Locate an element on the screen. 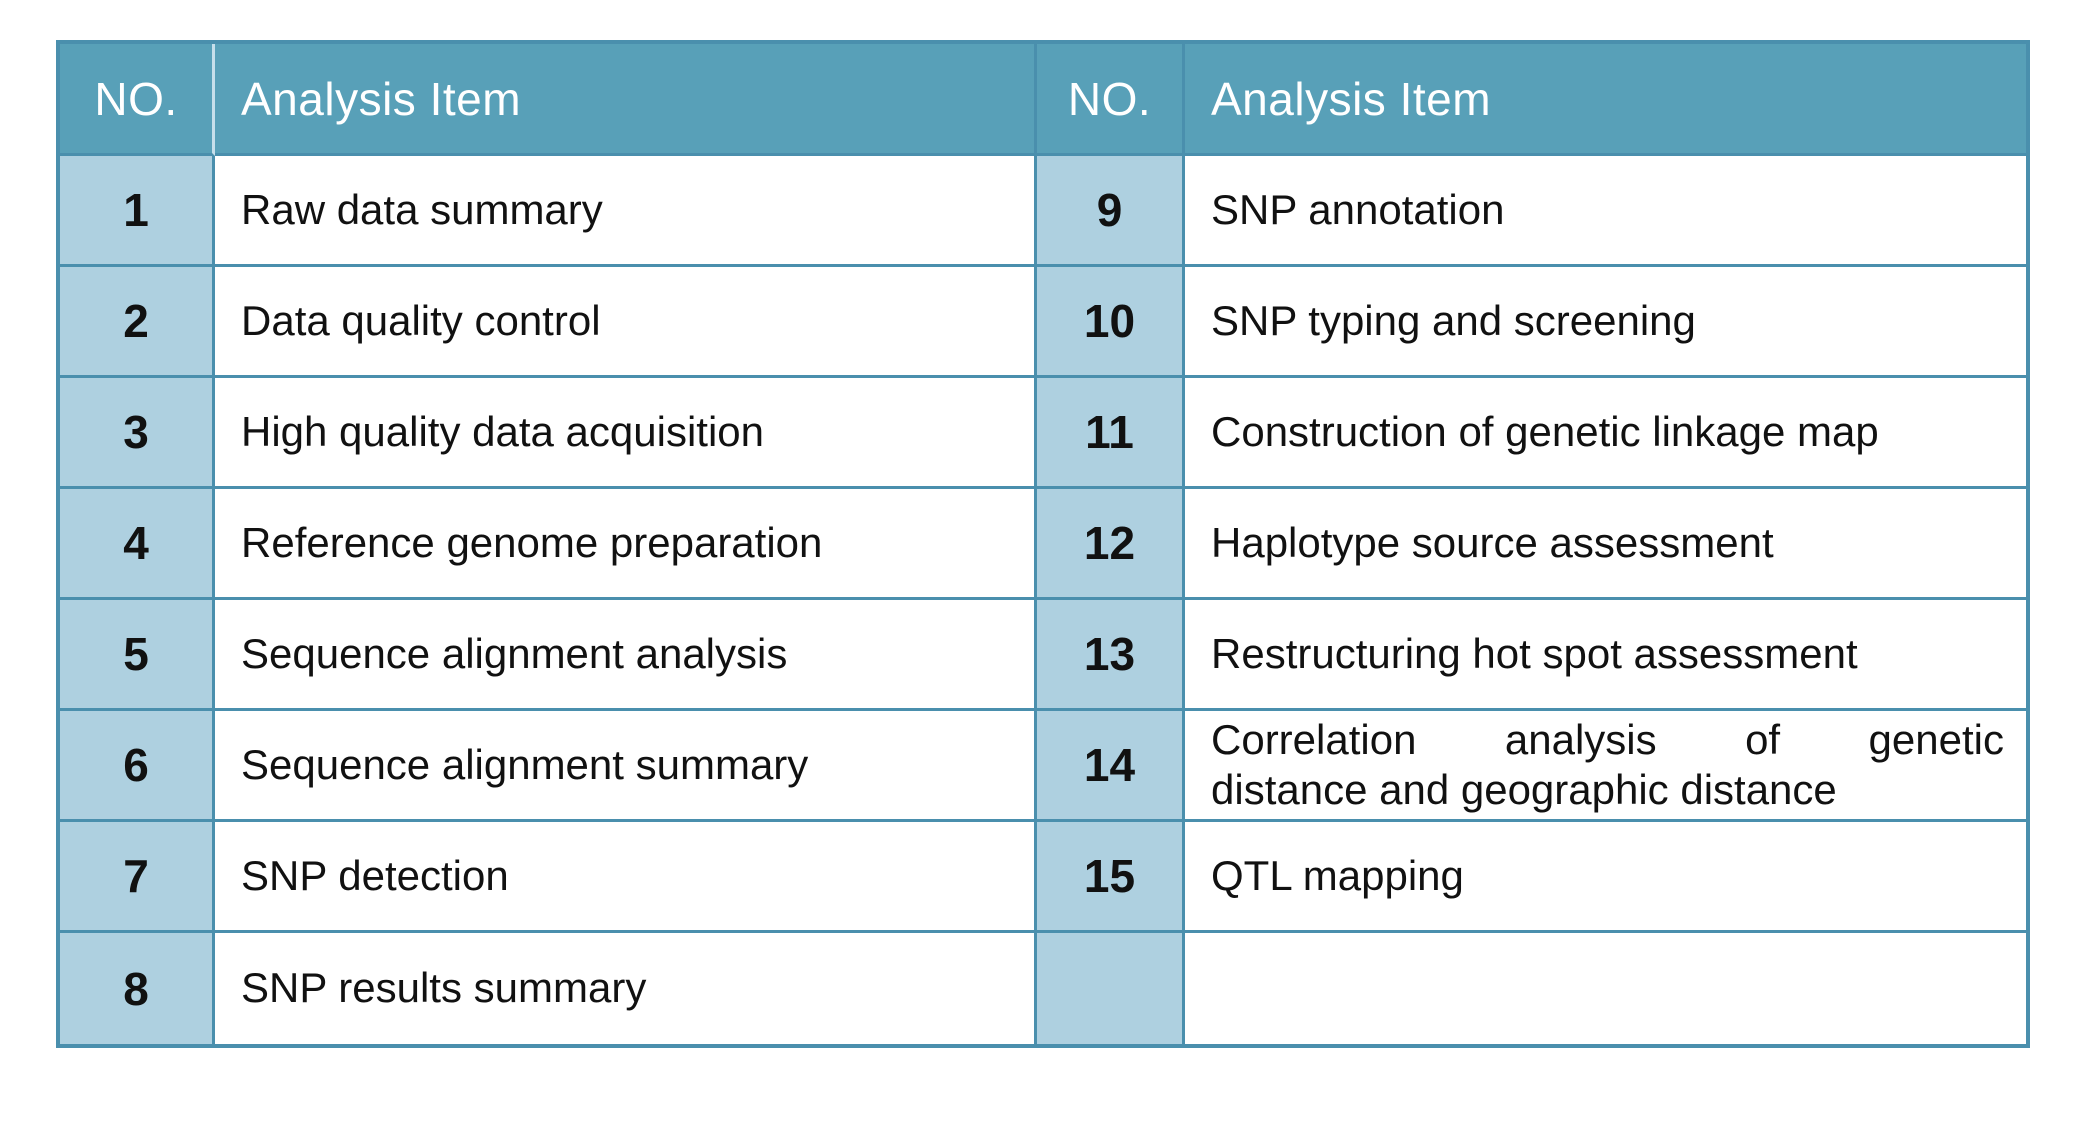 This screenshot has width=2080, height=1122. header-no-right: NO. is located at coordinates (1111, 100).